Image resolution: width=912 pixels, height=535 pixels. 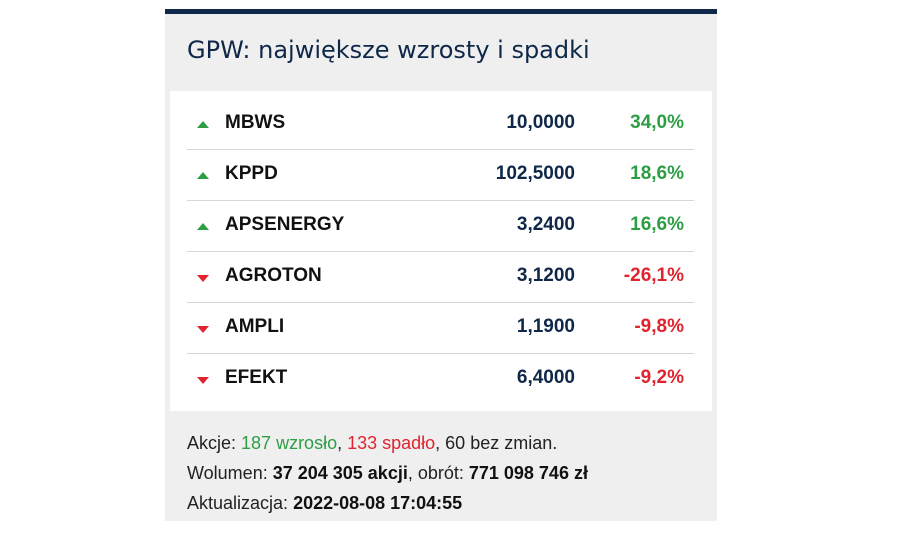 What do you see at coordinates (440, 226) in the screenshot?
I see `table-row-apsenergy: APSENERGY 3,2400 16,6%` at bounding box center [440, 226].